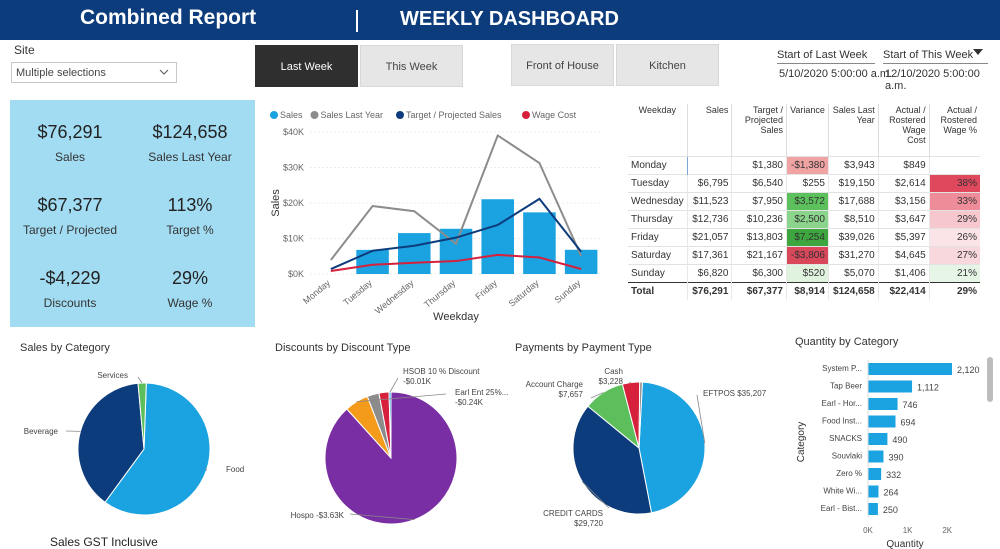 Image resolution: width=1000 pixels, height=549 pixels. Describe the element at coordinates (978, 53) in the screenshot. I see `caret-down-icon` at that location.